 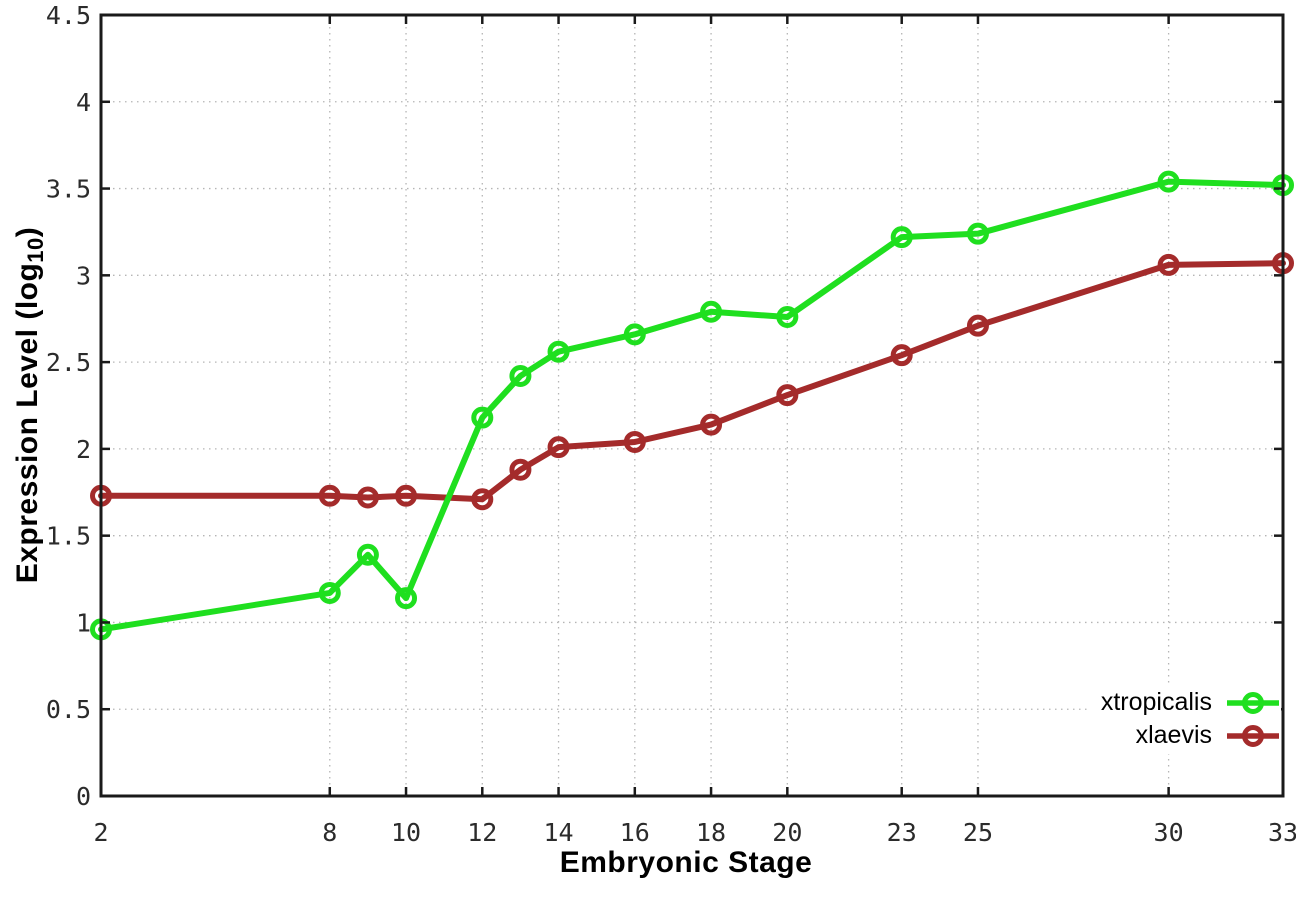 I want to click on y-tick-label: 4.5, so click(x=68, y=15).